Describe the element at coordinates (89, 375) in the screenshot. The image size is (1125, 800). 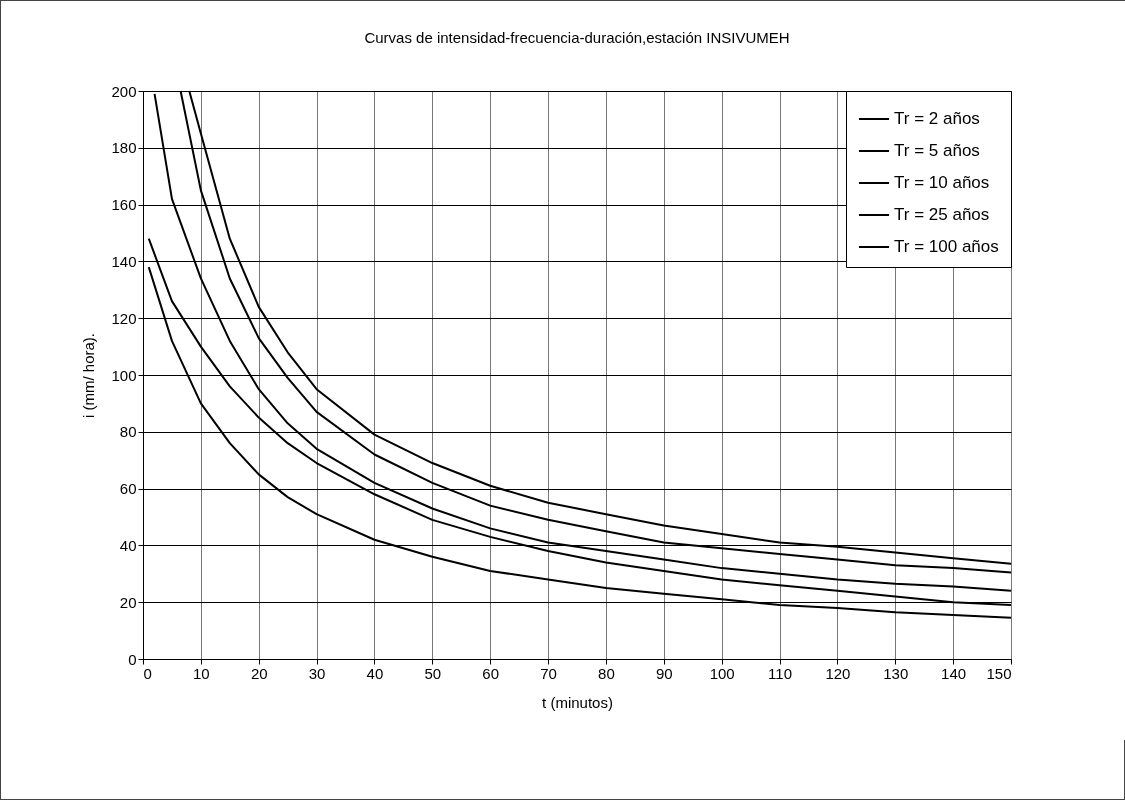
I see `y-axis-title: i (mm/ hora).` at that location.